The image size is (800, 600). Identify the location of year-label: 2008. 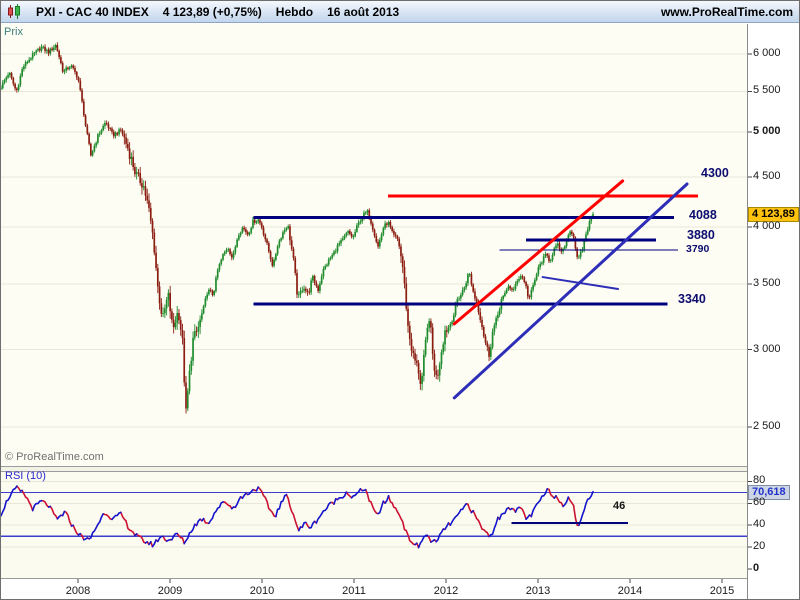
(78, 591).